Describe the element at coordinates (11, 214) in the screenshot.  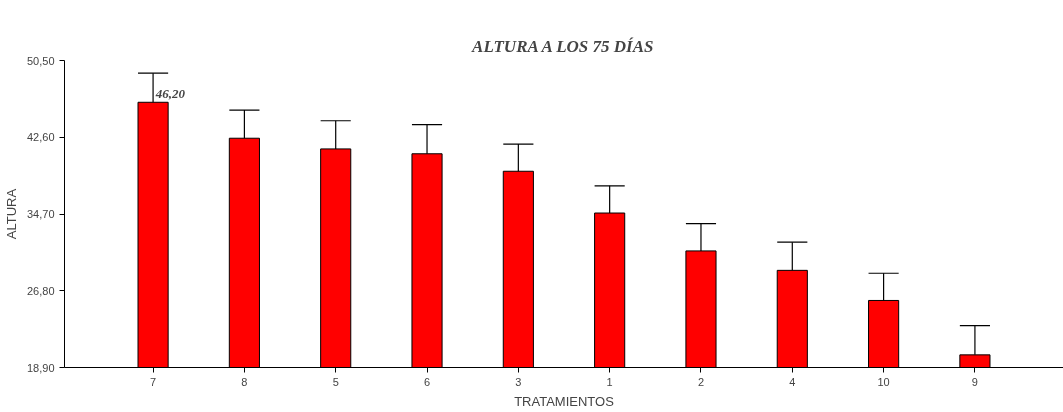
I see `y-axis-title: ALTURA` at that location.